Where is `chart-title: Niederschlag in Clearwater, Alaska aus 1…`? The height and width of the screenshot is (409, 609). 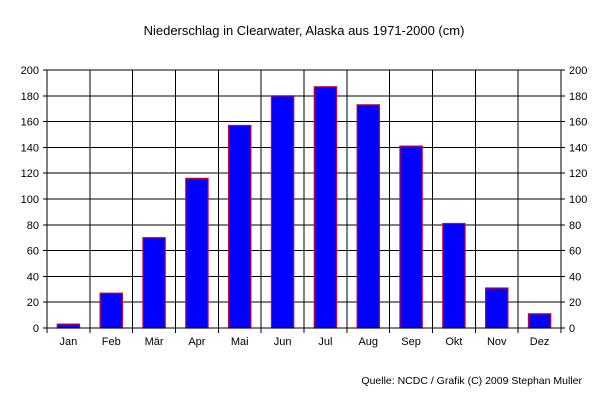 chart-title: Niederschlag in Clearwater, Alaska aus 1… is located at coordinates (304, 30).